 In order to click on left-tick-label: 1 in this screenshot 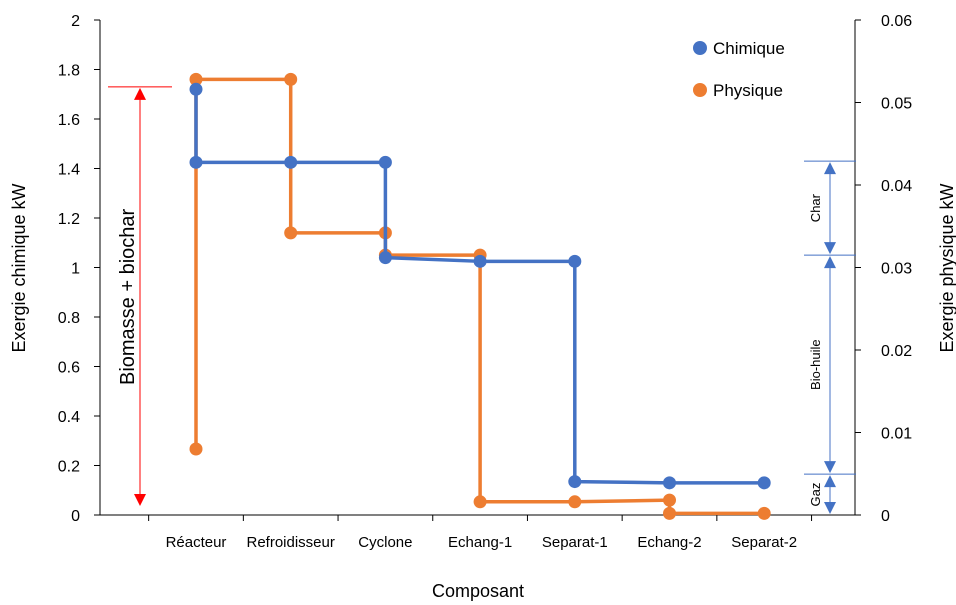, I will do `click(75, 269)`.